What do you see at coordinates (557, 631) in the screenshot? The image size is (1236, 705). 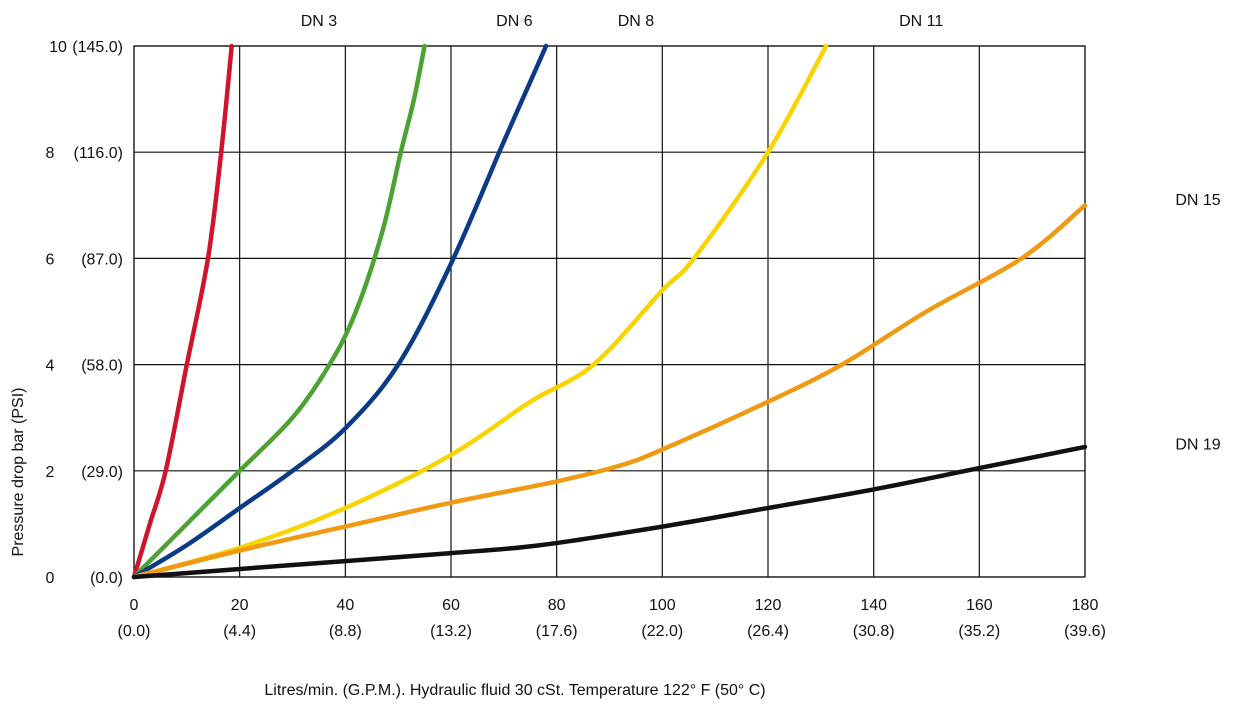 I see `x-tick-sublabel: (17.6)` at bounding box center [557, 631].